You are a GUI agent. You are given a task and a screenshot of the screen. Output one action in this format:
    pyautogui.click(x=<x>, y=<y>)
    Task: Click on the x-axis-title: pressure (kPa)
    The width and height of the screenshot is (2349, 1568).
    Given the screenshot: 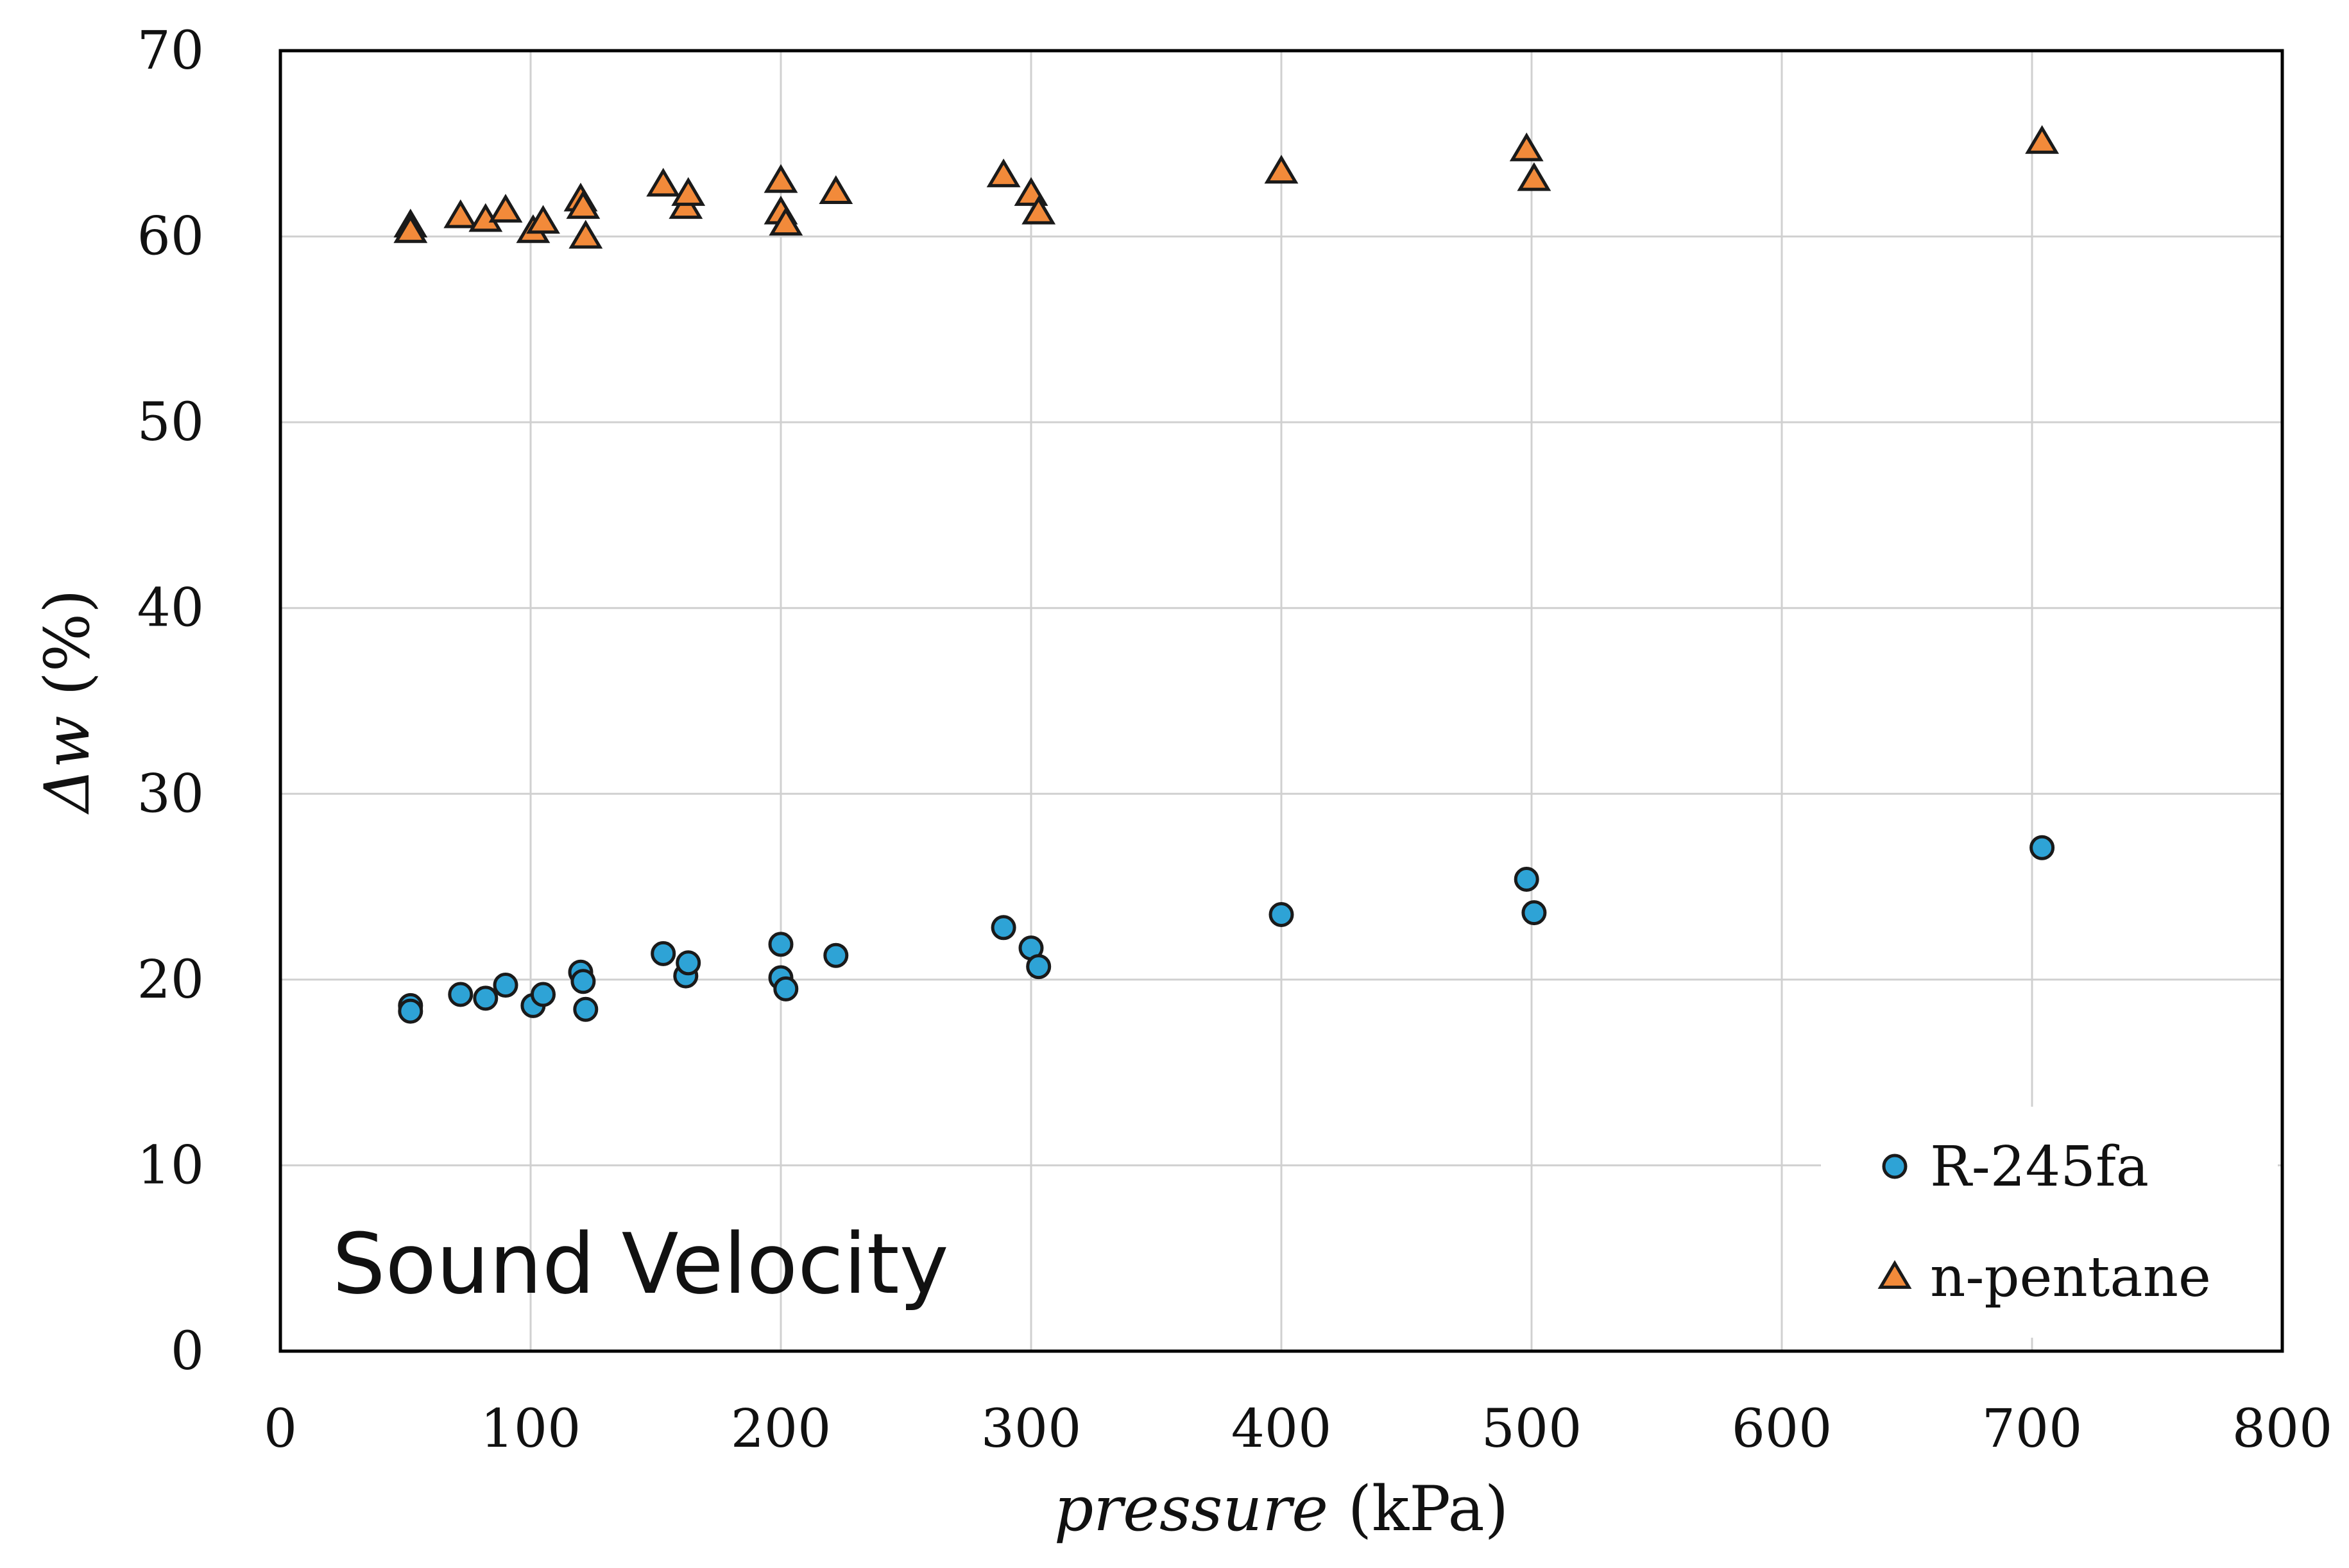 What is the action you would take?
    pyautogui.click(x=1281, y=1509)
    